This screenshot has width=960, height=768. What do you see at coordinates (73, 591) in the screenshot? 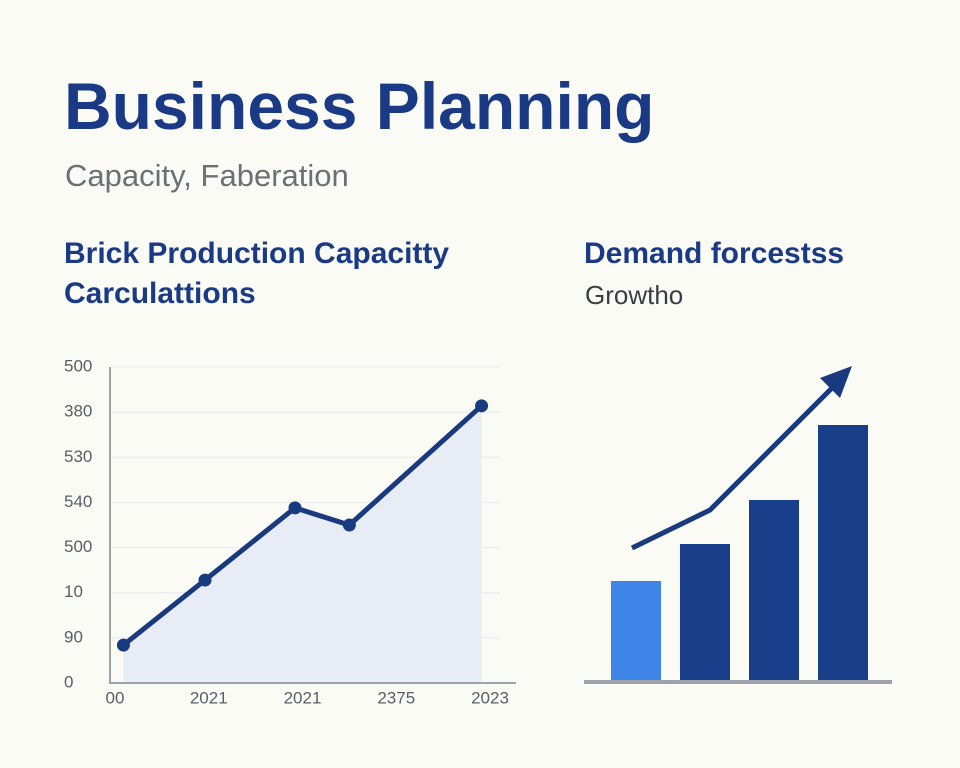
I see `y-tick-label: 10` at bounding box center [73, 591].